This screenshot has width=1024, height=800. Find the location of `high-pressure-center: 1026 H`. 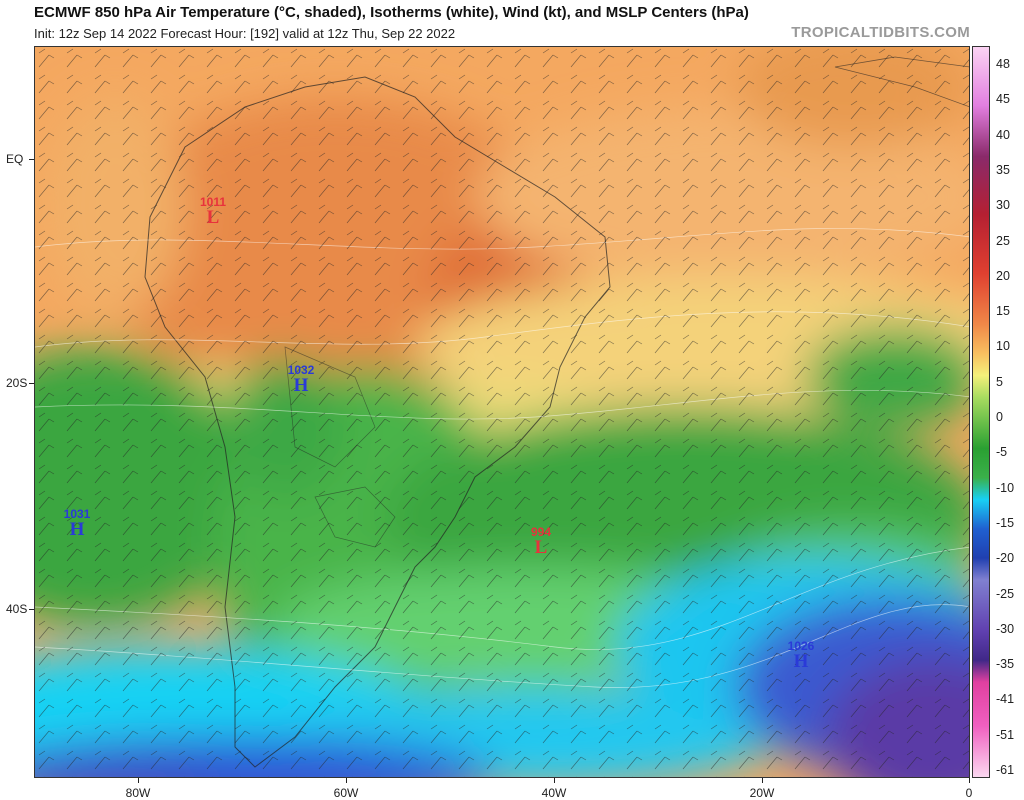

high-pressure-center: 1026 H is located at coordinates (801, 655).